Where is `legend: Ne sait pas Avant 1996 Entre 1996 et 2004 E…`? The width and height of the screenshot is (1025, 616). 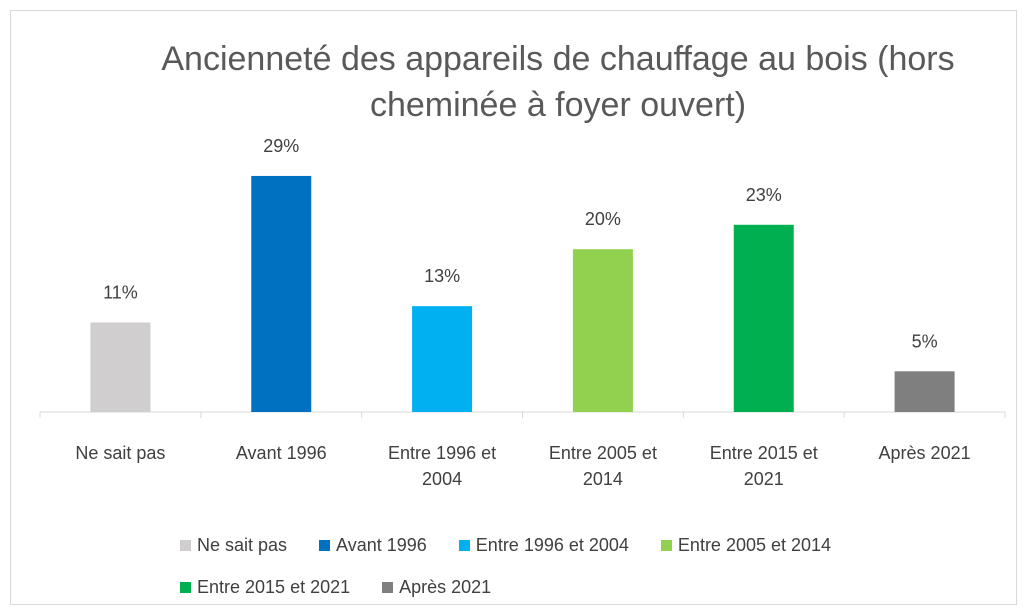 legend: Ne sait pas Avant 1996 Entre 1996 et 2004 E… is located at coordinates (530, 566).